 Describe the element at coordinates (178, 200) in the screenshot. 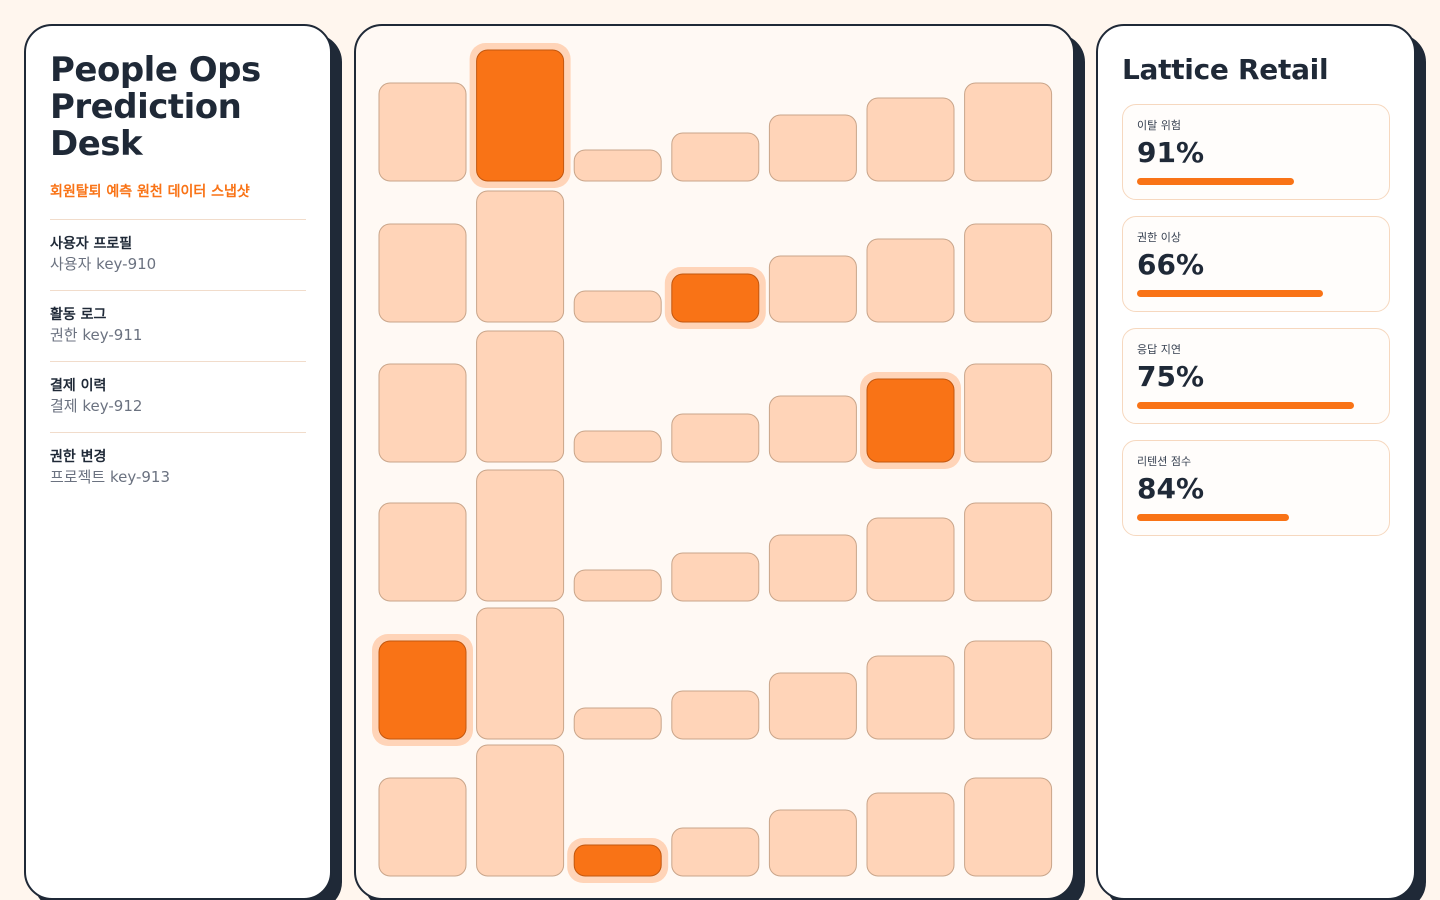

I see `app-subtitle: 회원탈퇴 예측 원천 데이터 스냅샷` at that location.